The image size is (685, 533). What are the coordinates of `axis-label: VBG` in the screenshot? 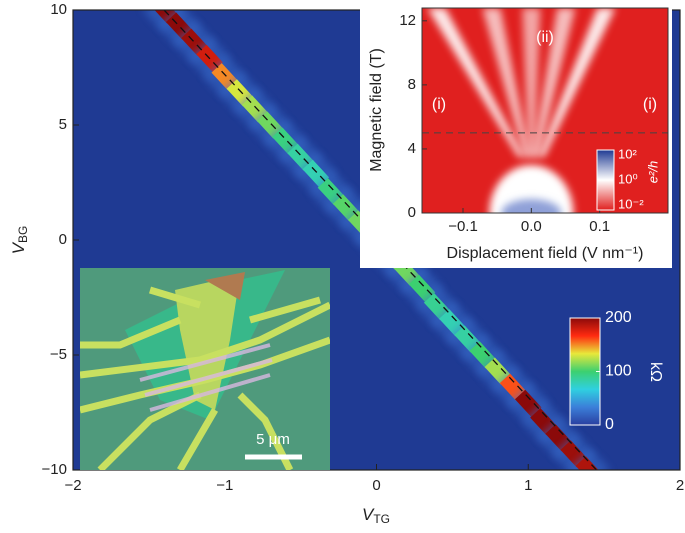 It's located at (19, 240).